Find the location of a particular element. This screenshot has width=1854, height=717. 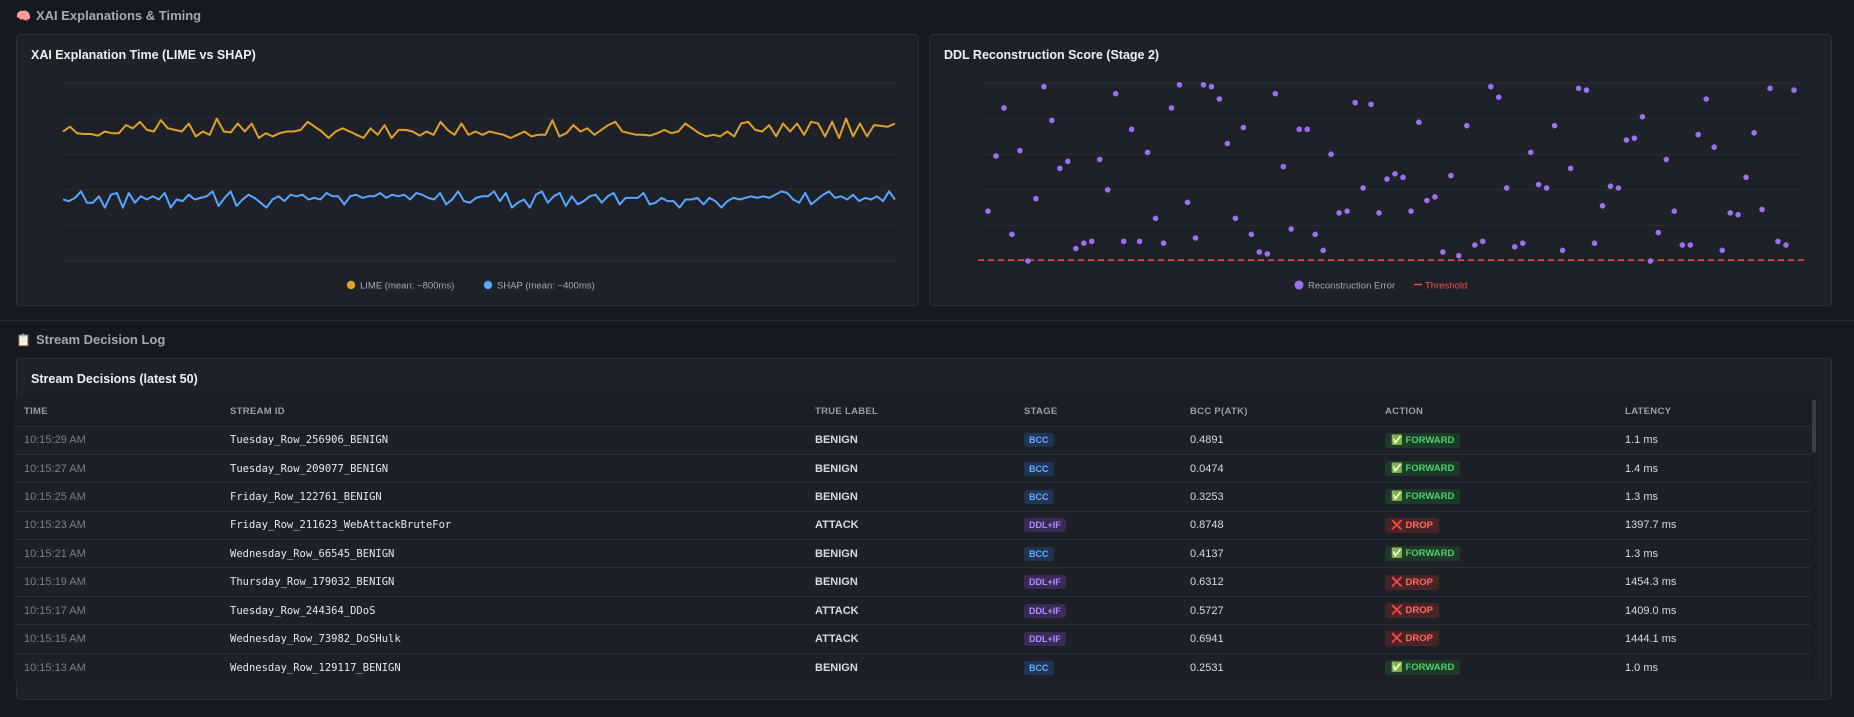

col-bcc-p: BCC P(ATK) is located at coordinates (1277, 412).